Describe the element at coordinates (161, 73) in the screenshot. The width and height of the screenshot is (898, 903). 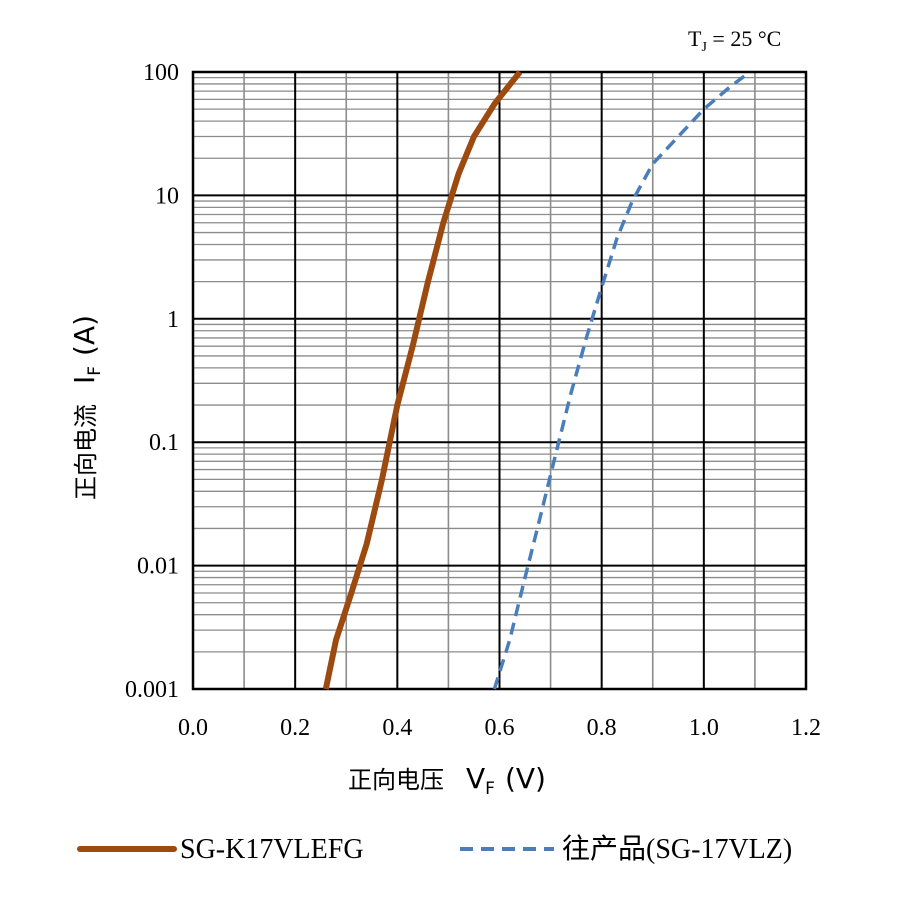
I see `y-tick-label: 100` at that location.